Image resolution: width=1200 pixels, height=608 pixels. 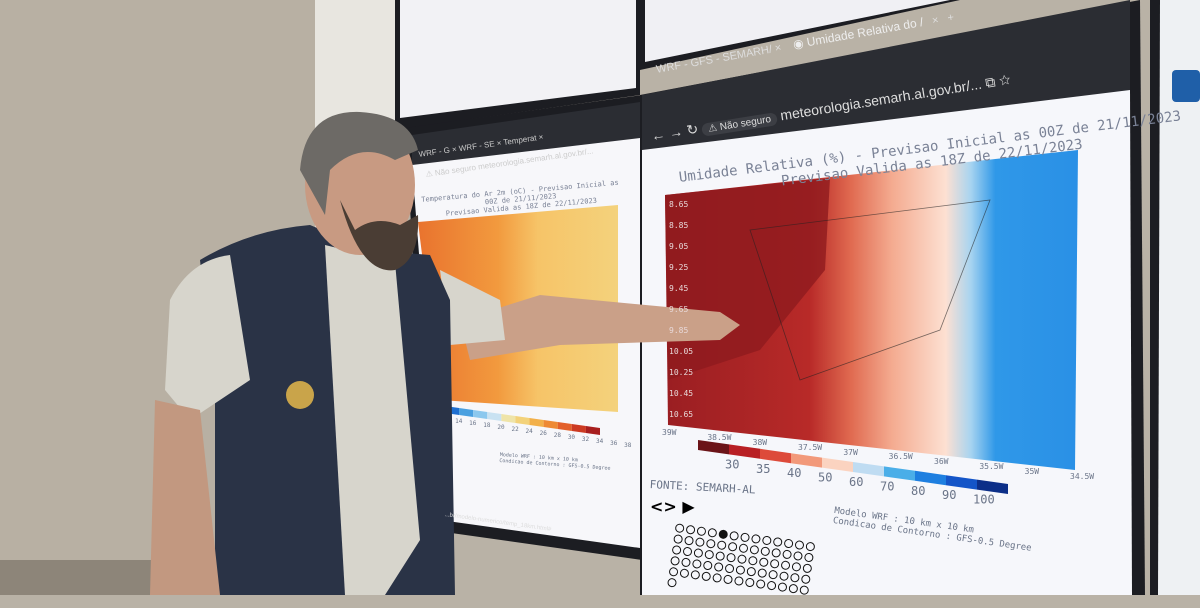 What do you see at coordinates (692, 129) in the screenshot?
I see `reload-icon: ↻` at bounding box center [692, 129].